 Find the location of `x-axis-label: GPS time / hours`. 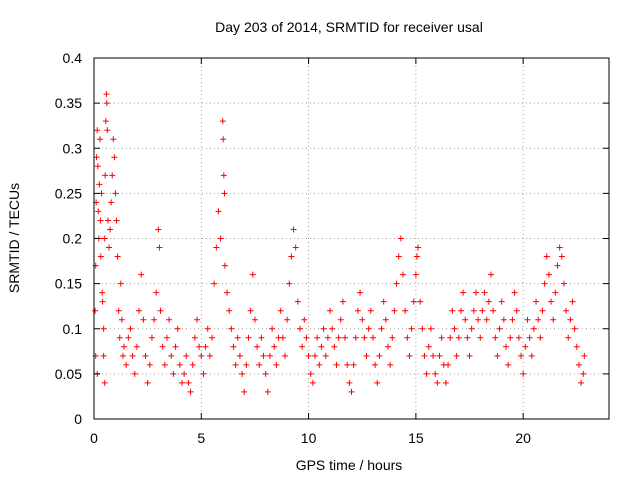

x-axis-label: GPS time / hours is located at coordinates (349, 465).